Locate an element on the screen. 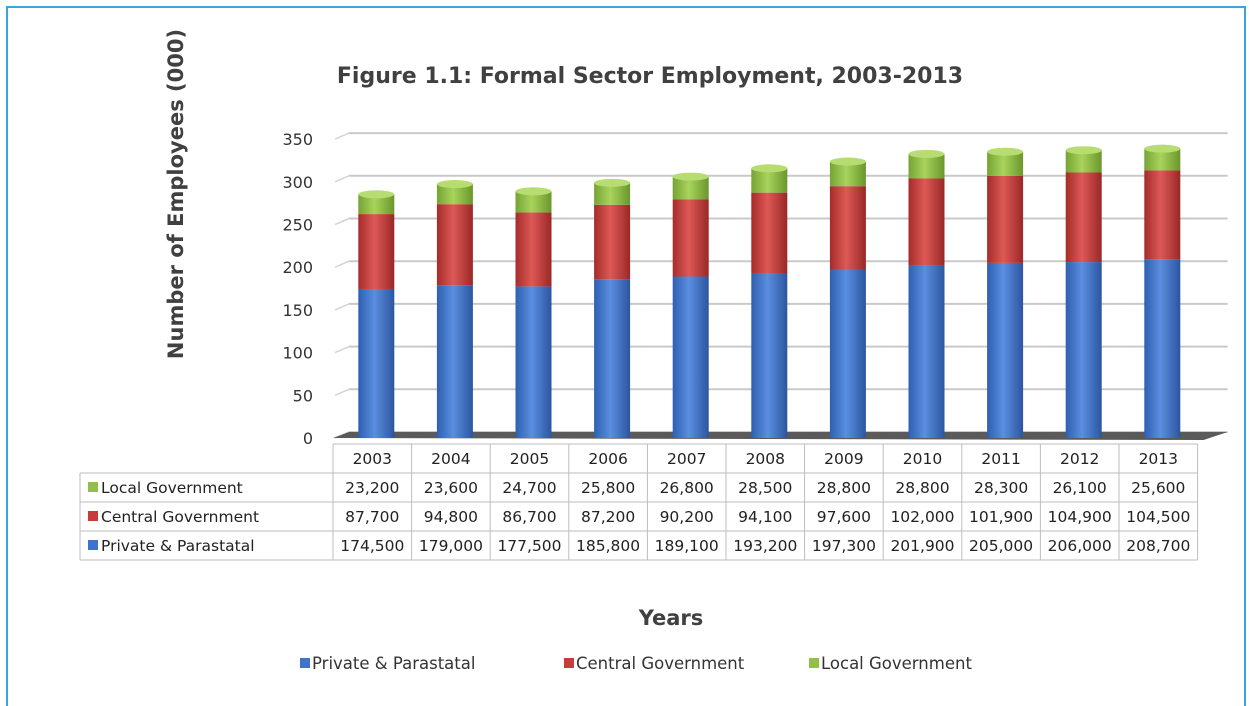 The height and width of the screenshot is (706, 1257). bar-local-government-2013 is located at coordinates (1162, 159).